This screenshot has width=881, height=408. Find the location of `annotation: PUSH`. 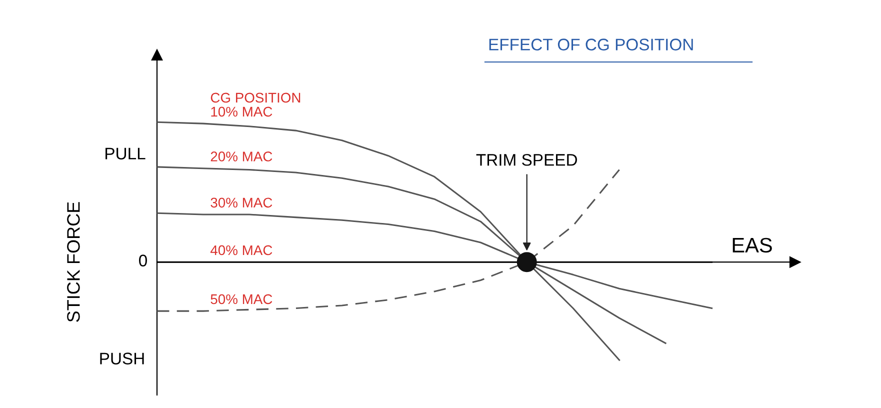

annotation: PUSH is located at coordinates (122, 358).